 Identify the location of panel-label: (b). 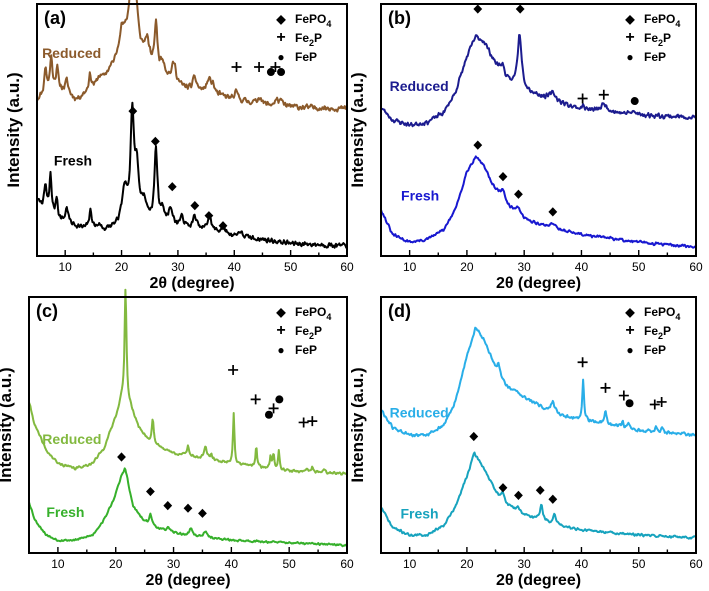
(399, 18).